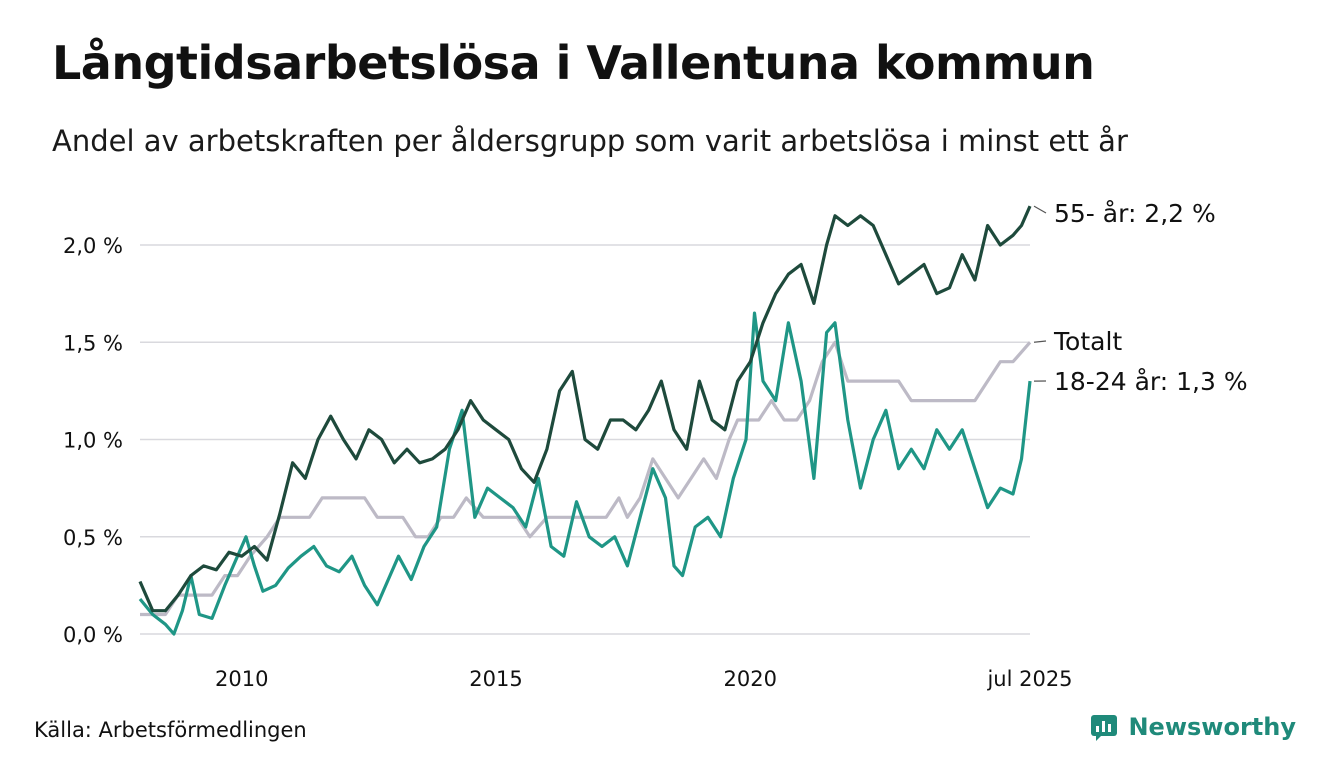 Image resolution: width=1340 pixels, height=780 pixels. Describe the element at coordinates (750, 679) in the screenshot. I see `x-tick-label: 2020` at that location.